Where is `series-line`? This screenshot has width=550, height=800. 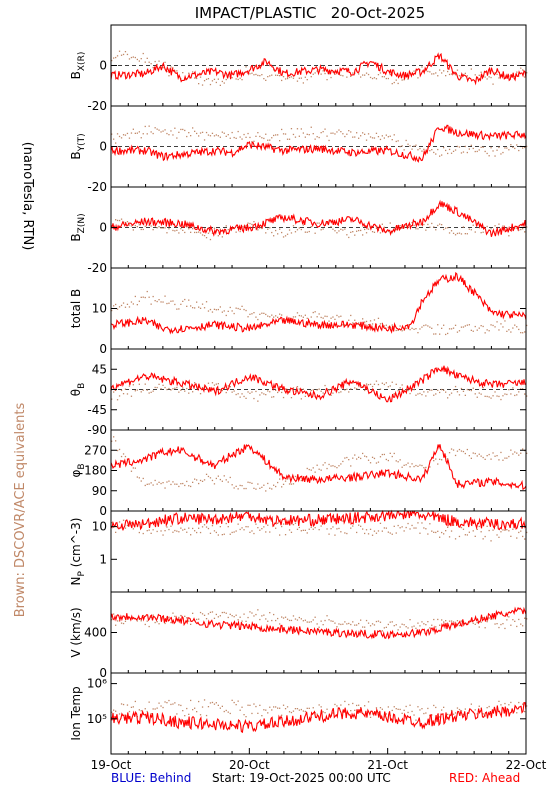
series-line is located at coordinates (318, 218).